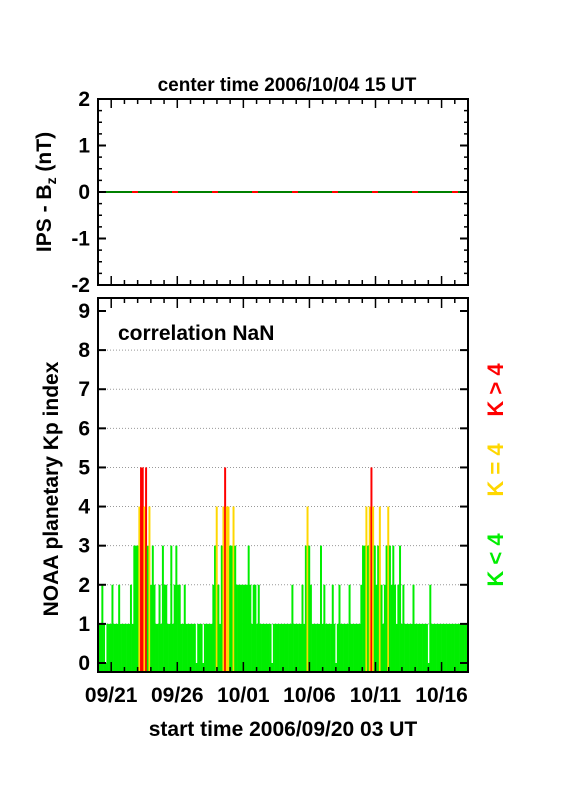 Image resolution: width=566 pixels, height=793 pixels. What do you see at coordinates (84, 99) in the screenshot?
I see `top-y-tick-label: 2` at bounding box center [84, 99].